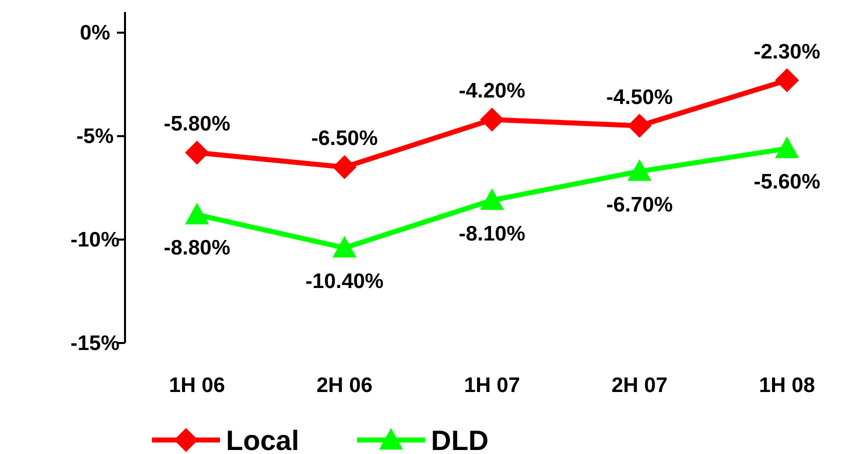 Image resolution: width=859 pixels, height=454 pixels. What do you see at coordinates (197, 385) in the screenshot?
I see `x-tick-label: 1H 06` at bounding box center [197, 385].